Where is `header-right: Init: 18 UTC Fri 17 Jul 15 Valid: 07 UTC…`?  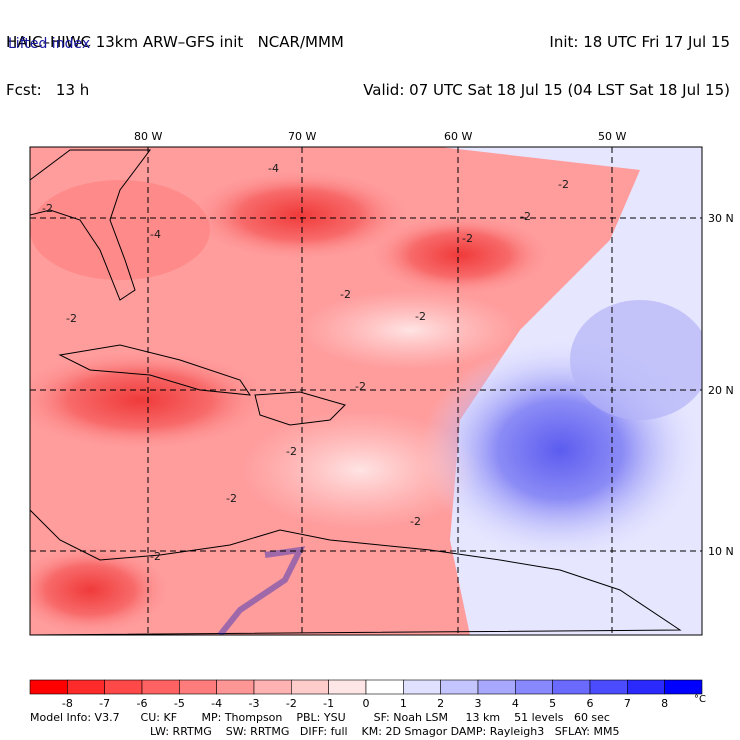 header-right: Init: 18 UTC Fri 17 Jul 15 Valid: 07 UTC… is located at coordinates (546, 58).